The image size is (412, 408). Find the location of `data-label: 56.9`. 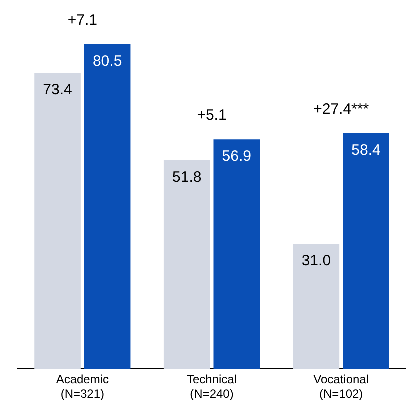

data-label: 56.9 is located at coordinates (237, 157).